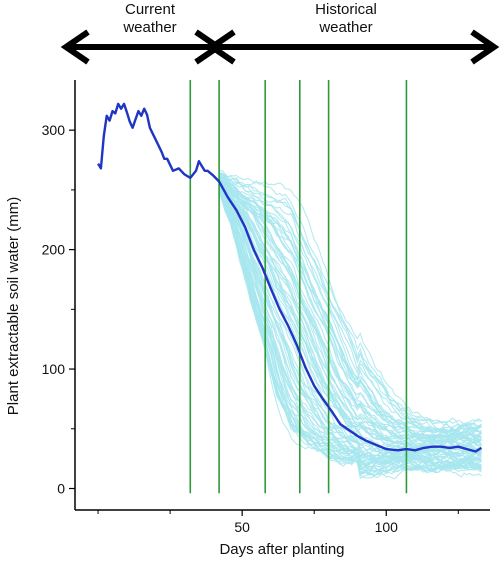  Describe the element at coordinates (13, 306) in the screenshot. I see `y-axis-title: Plant extractable soil water (mm)` at that location.